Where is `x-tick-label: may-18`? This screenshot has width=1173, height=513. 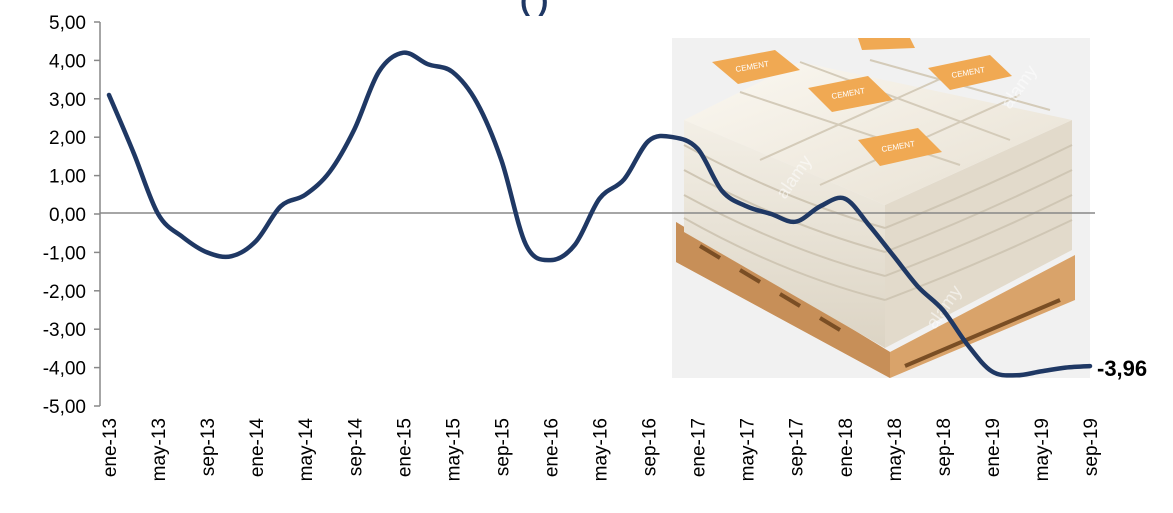 x-tick-label: may-18 is located at coordinates (895, 449).